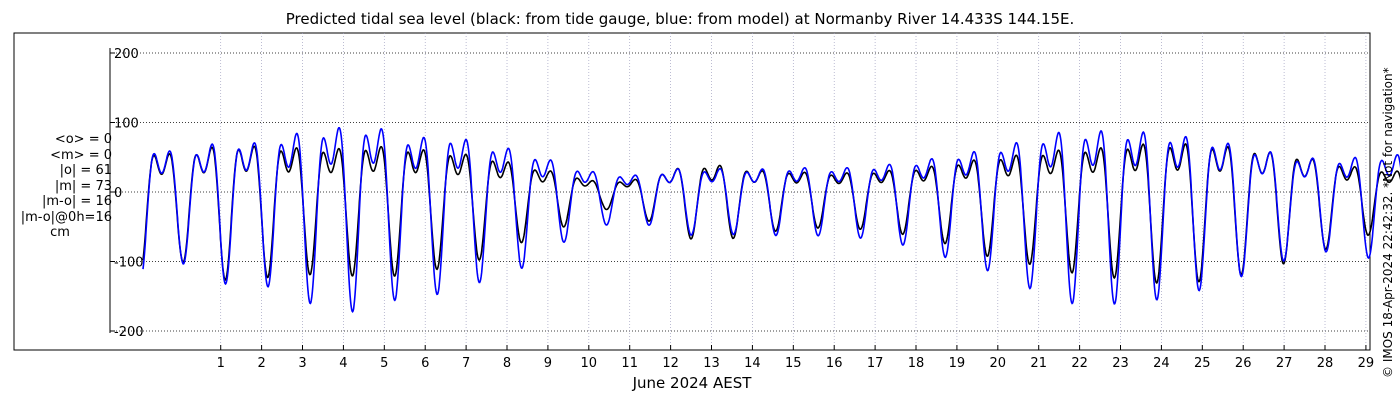 The image size is (1400, 400). Describe the element at coordinates (752, 363) in the screenshot. I see `x-tick-label: 14` at that location.